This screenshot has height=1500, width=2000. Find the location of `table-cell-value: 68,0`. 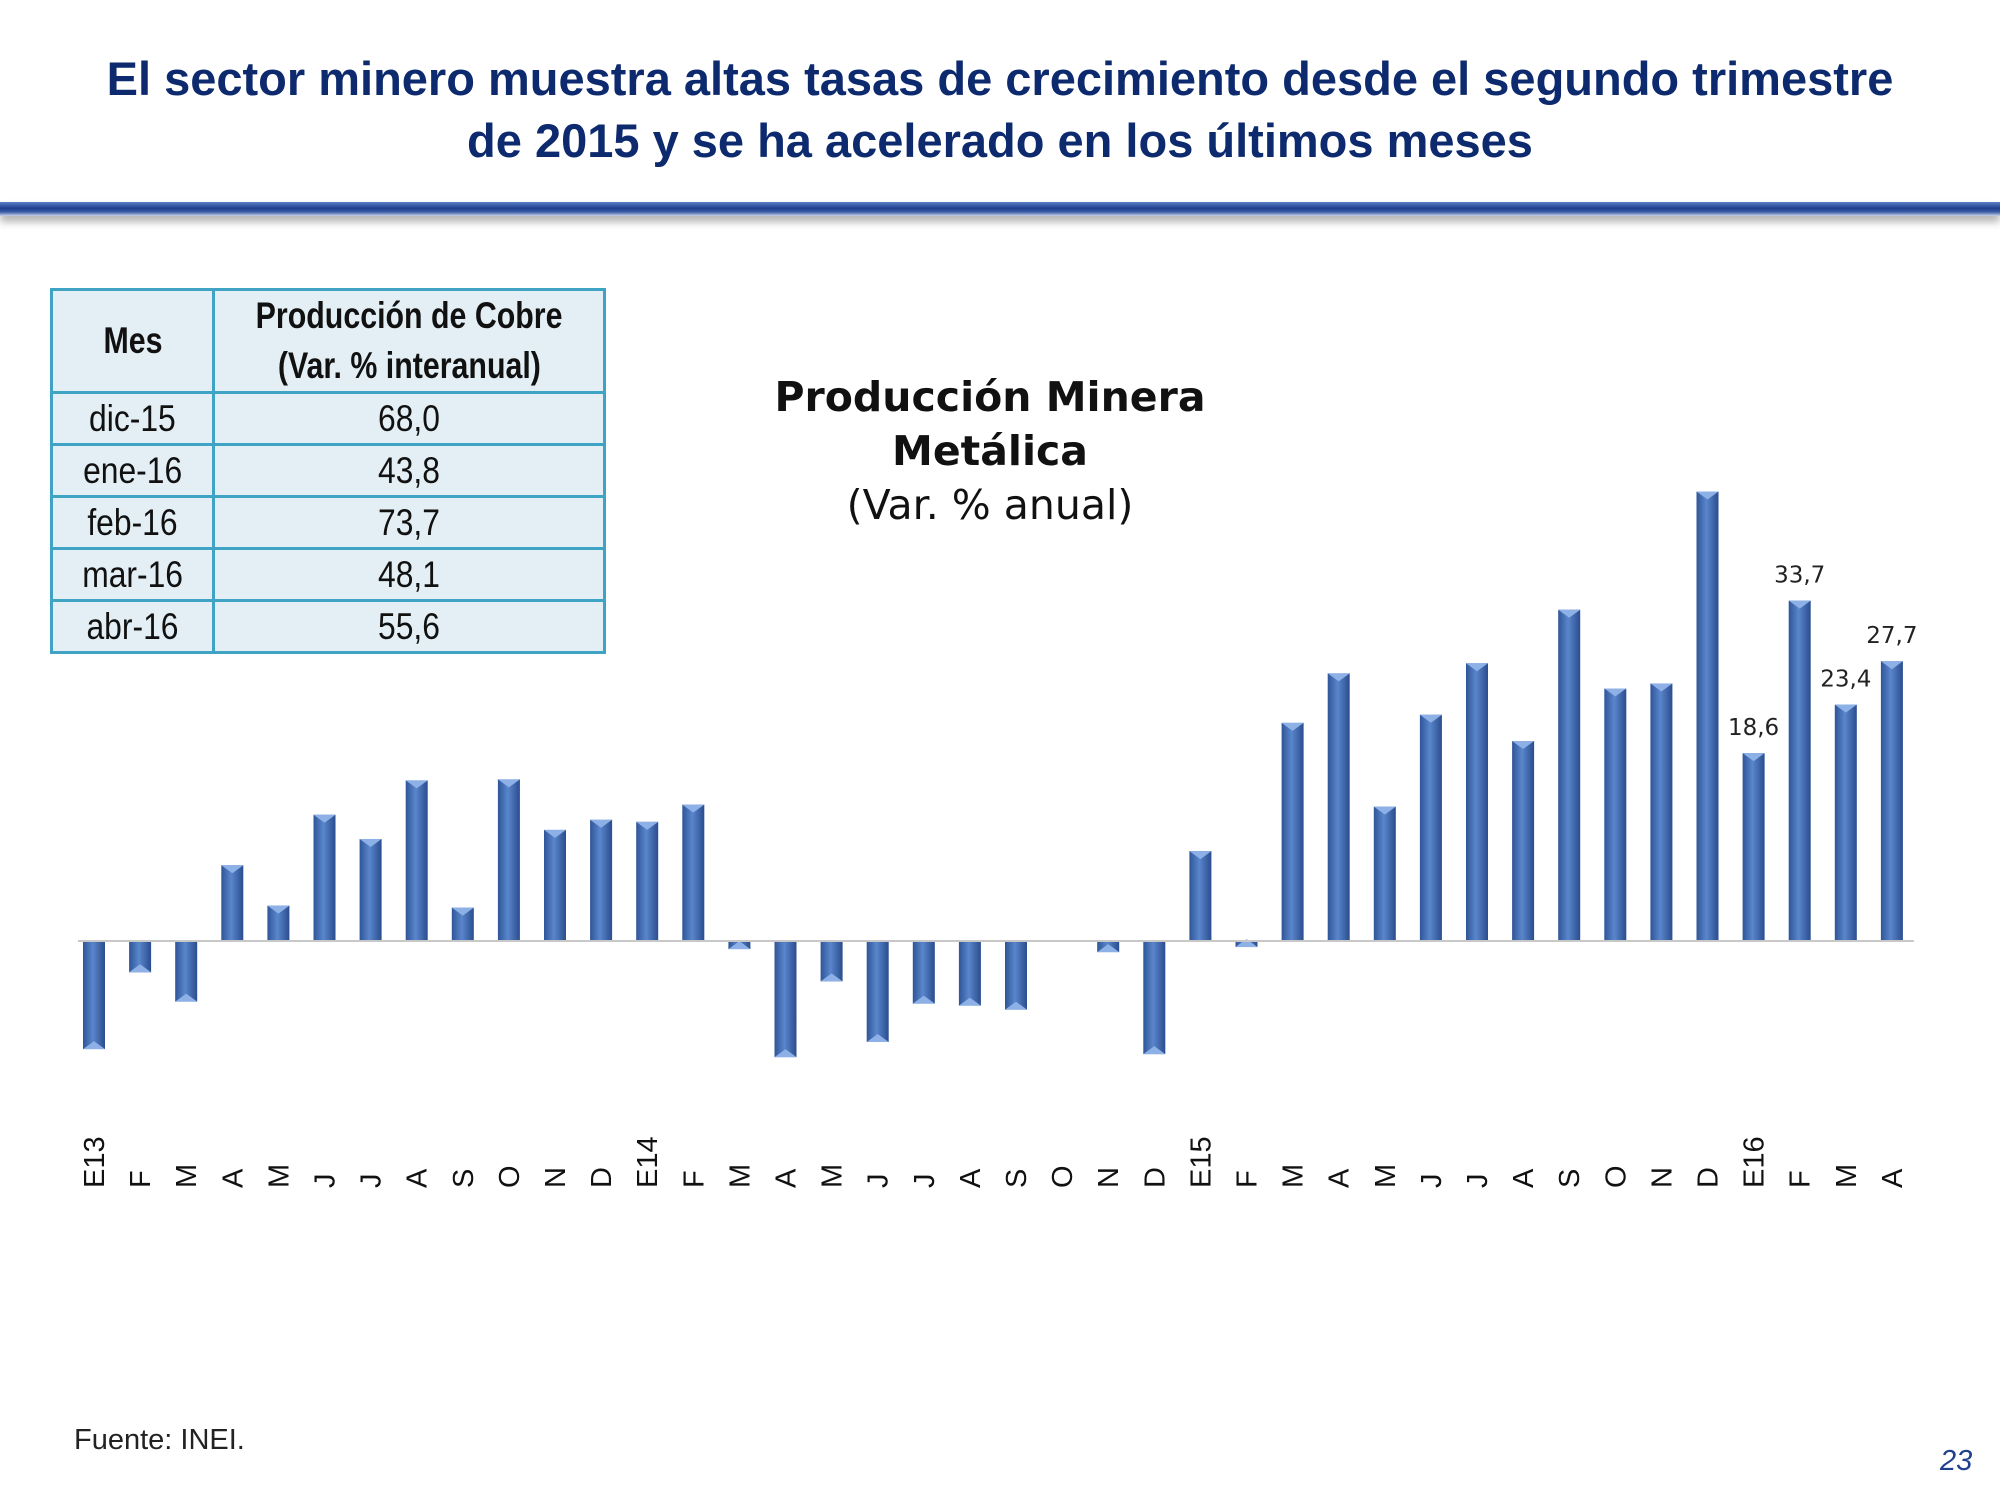

table-cell-value: 68,0 is located at coordinates (409, 418).